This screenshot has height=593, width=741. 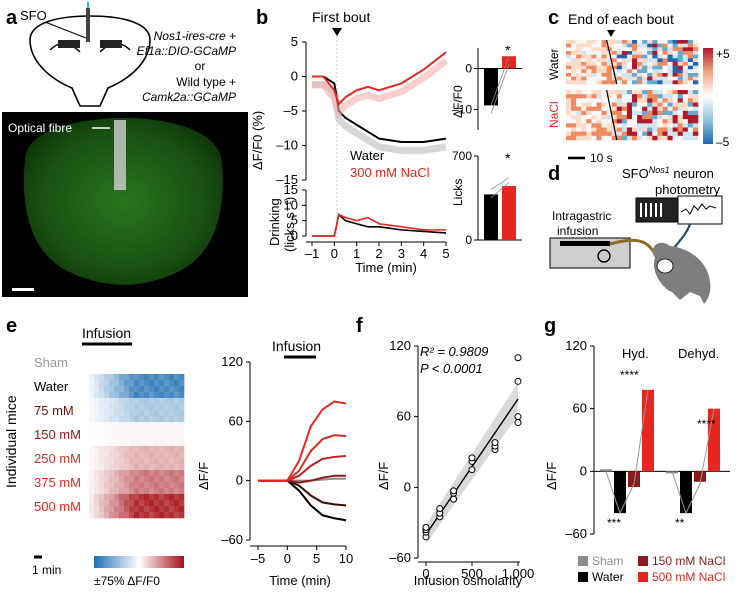 What do you see at coordinates (359, 326) in the screenshot?
I see `panel-f-label: f` at bounding box center [359, 326].